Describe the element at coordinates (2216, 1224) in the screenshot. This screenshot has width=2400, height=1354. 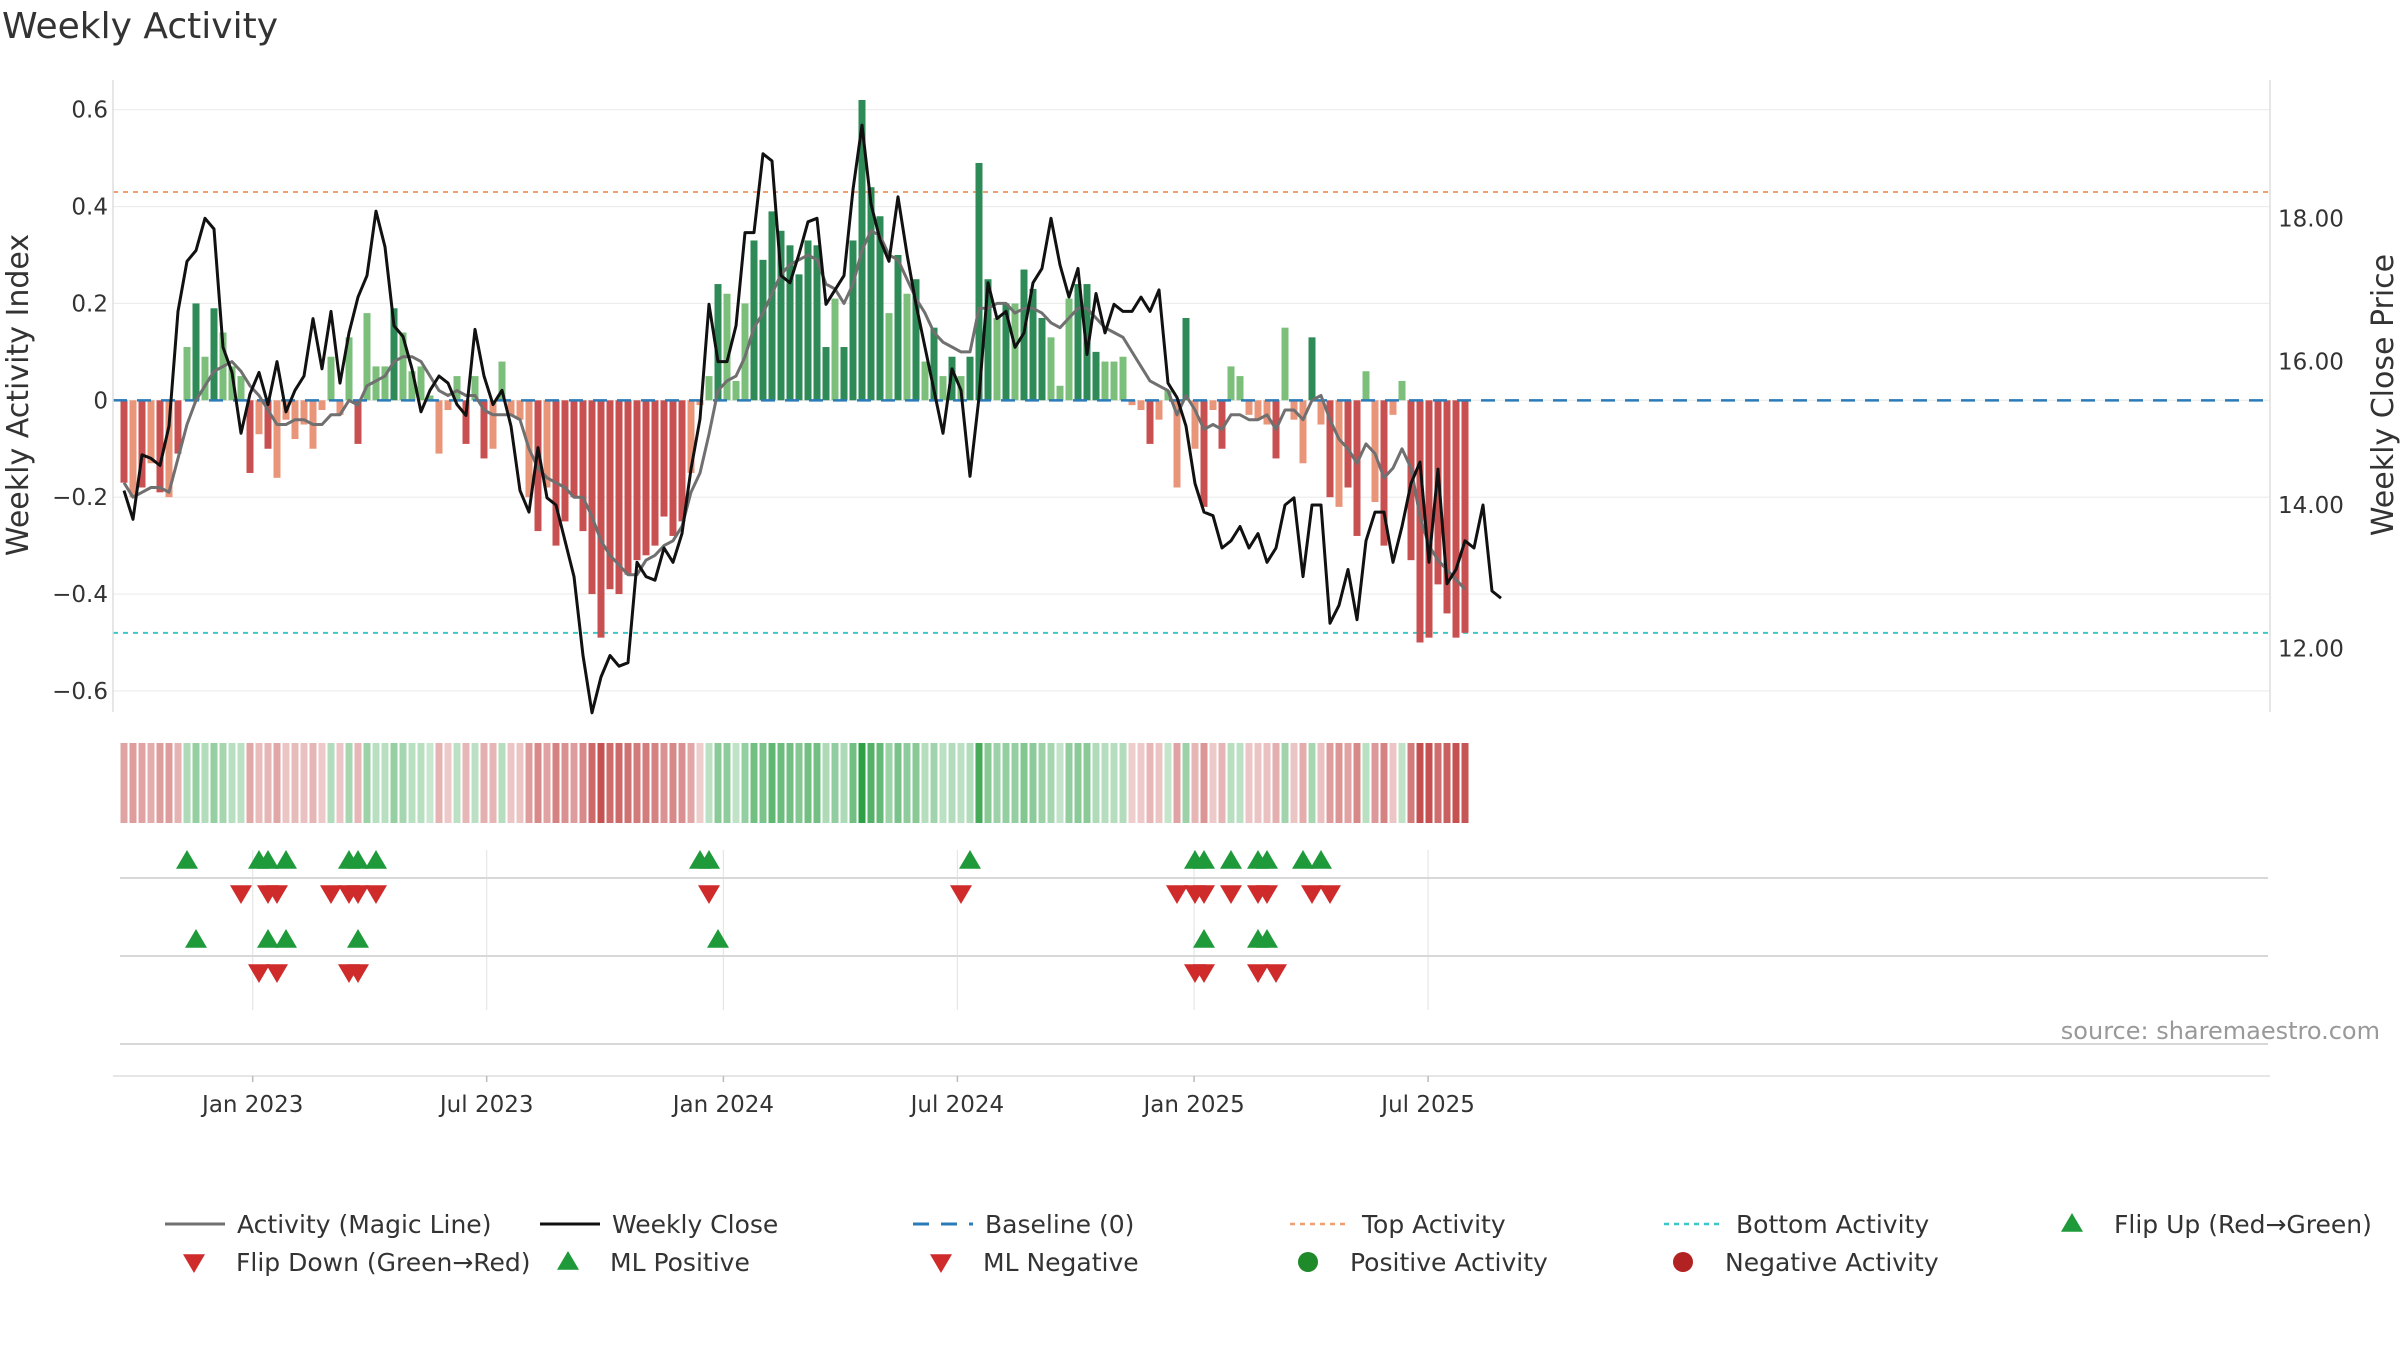
I see `legend-item: Flip Up (Red→Green)` at that location.